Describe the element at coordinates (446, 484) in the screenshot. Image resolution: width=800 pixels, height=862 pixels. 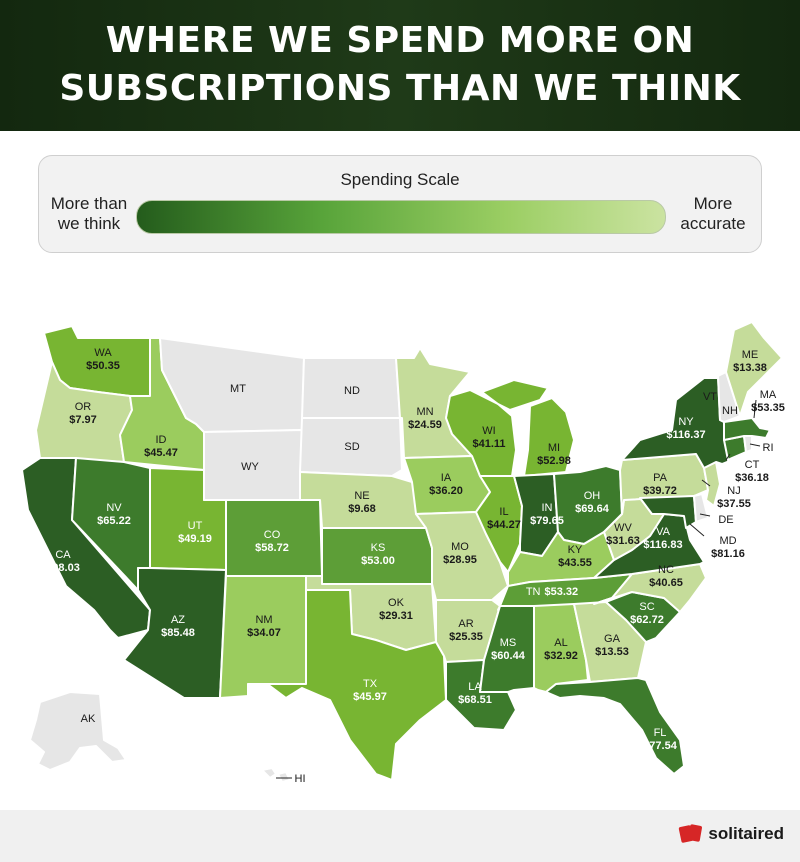
I see `svg-text:IA$36.20: IA $36.20` at that location.